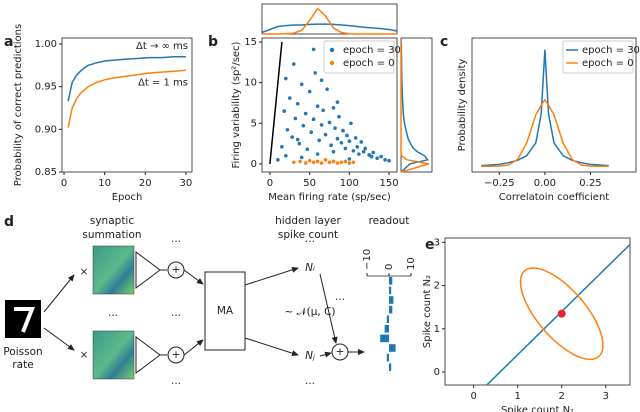  I want to click on x-tick-label: 20, so click(145, 183).